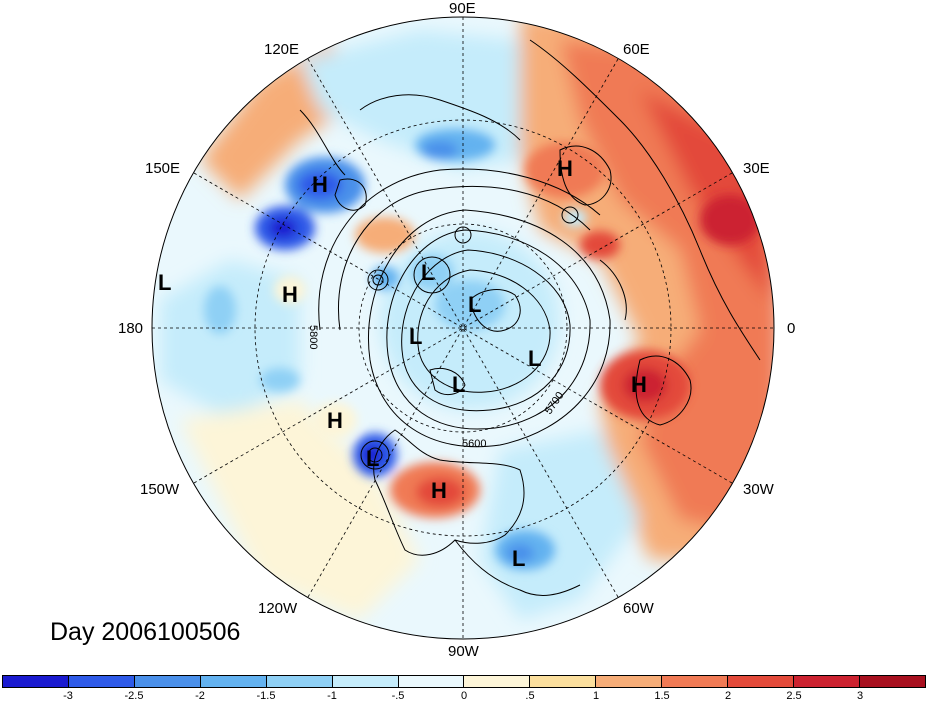 This screenshot has height=702, width=928. I want to click on colorbar, so click(464, 681).